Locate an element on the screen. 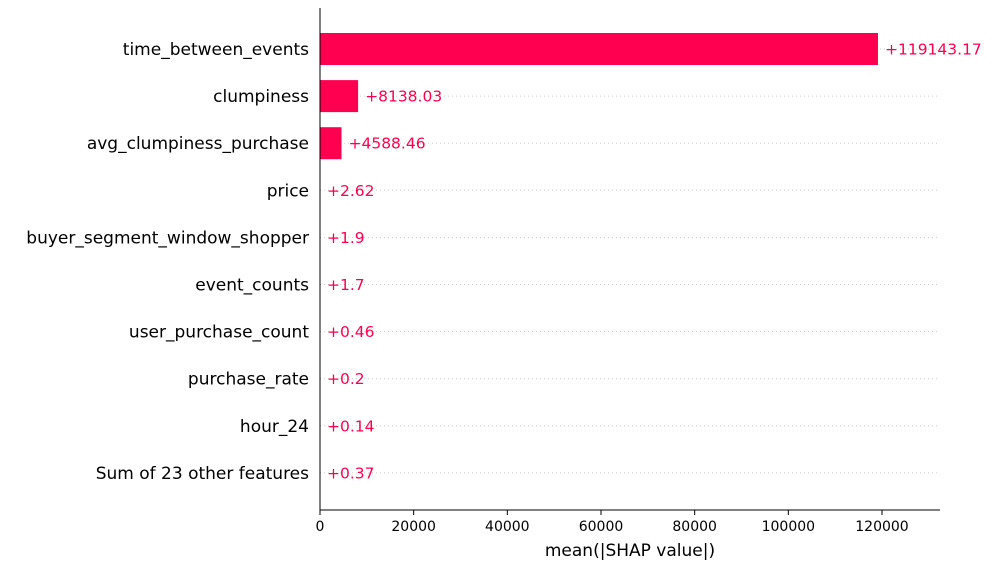 The height and width of the screenshot is (568, 1002). feature-label: hour_24 is located at coordinates (274, 427).